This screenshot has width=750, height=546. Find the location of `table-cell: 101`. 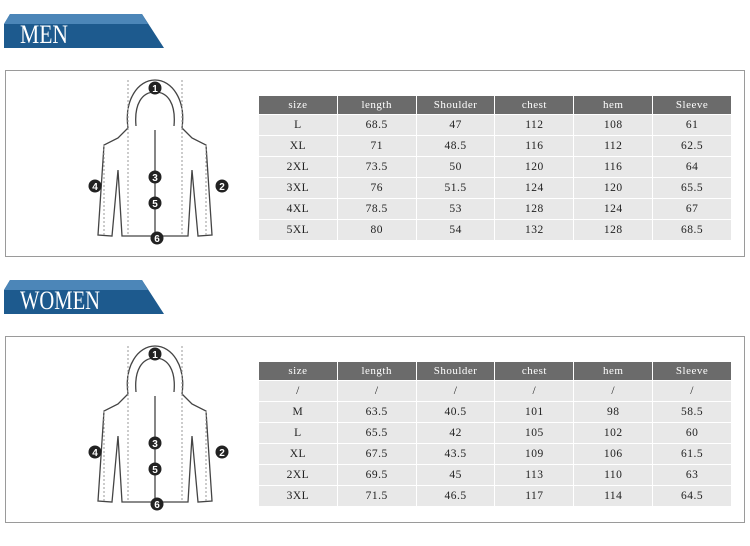

table-cell: 101 is located at coordinates (534, 412).